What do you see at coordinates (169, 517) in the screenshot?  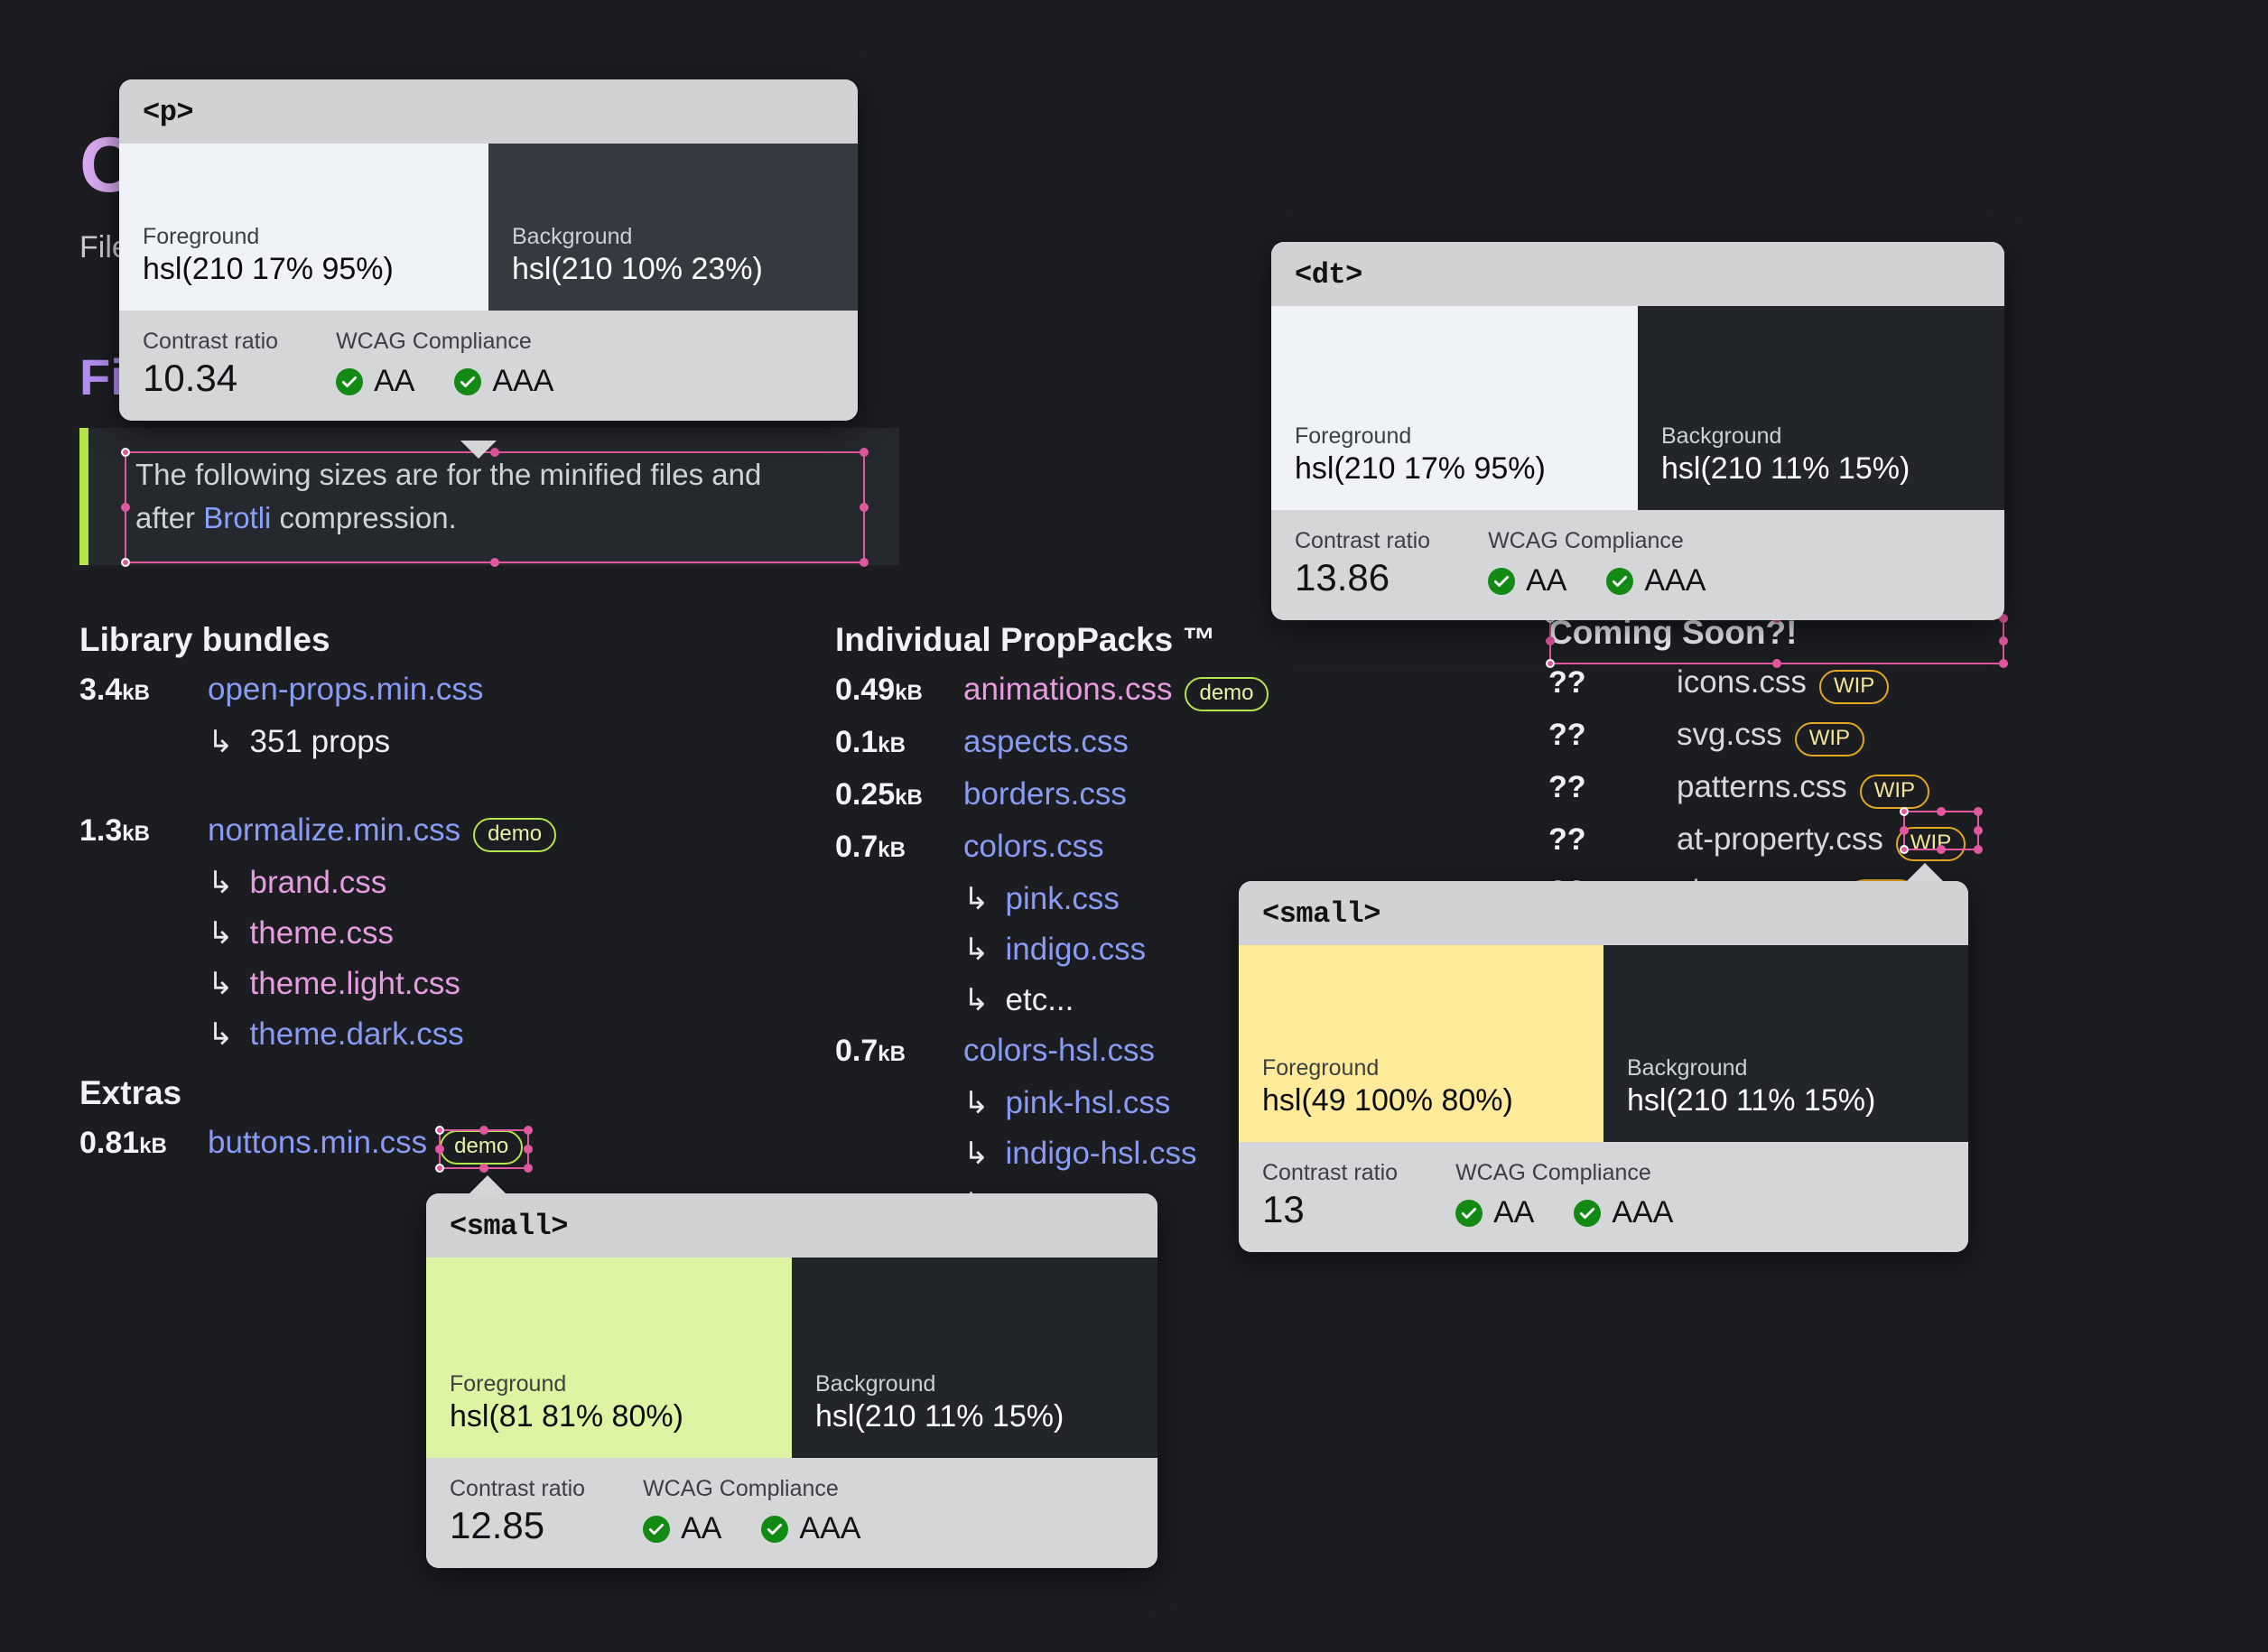 I see `blockquote-line2-pre: after` at bounding box center [169, 517].